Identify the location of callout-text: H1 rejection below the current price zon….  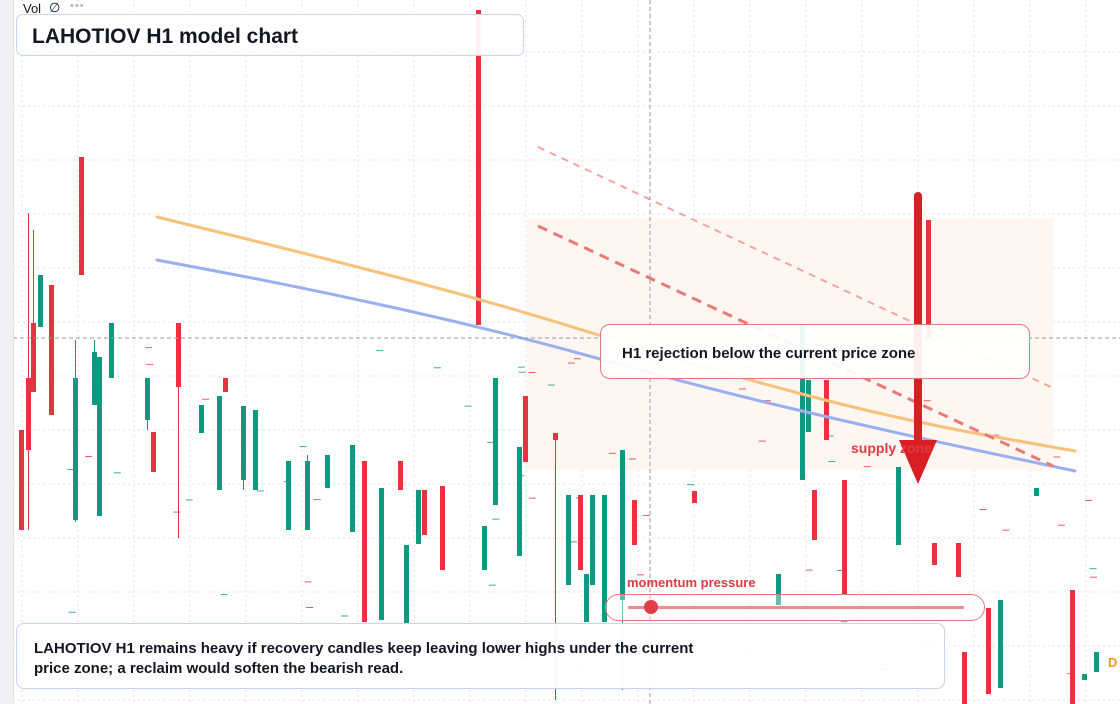
(769, 353).